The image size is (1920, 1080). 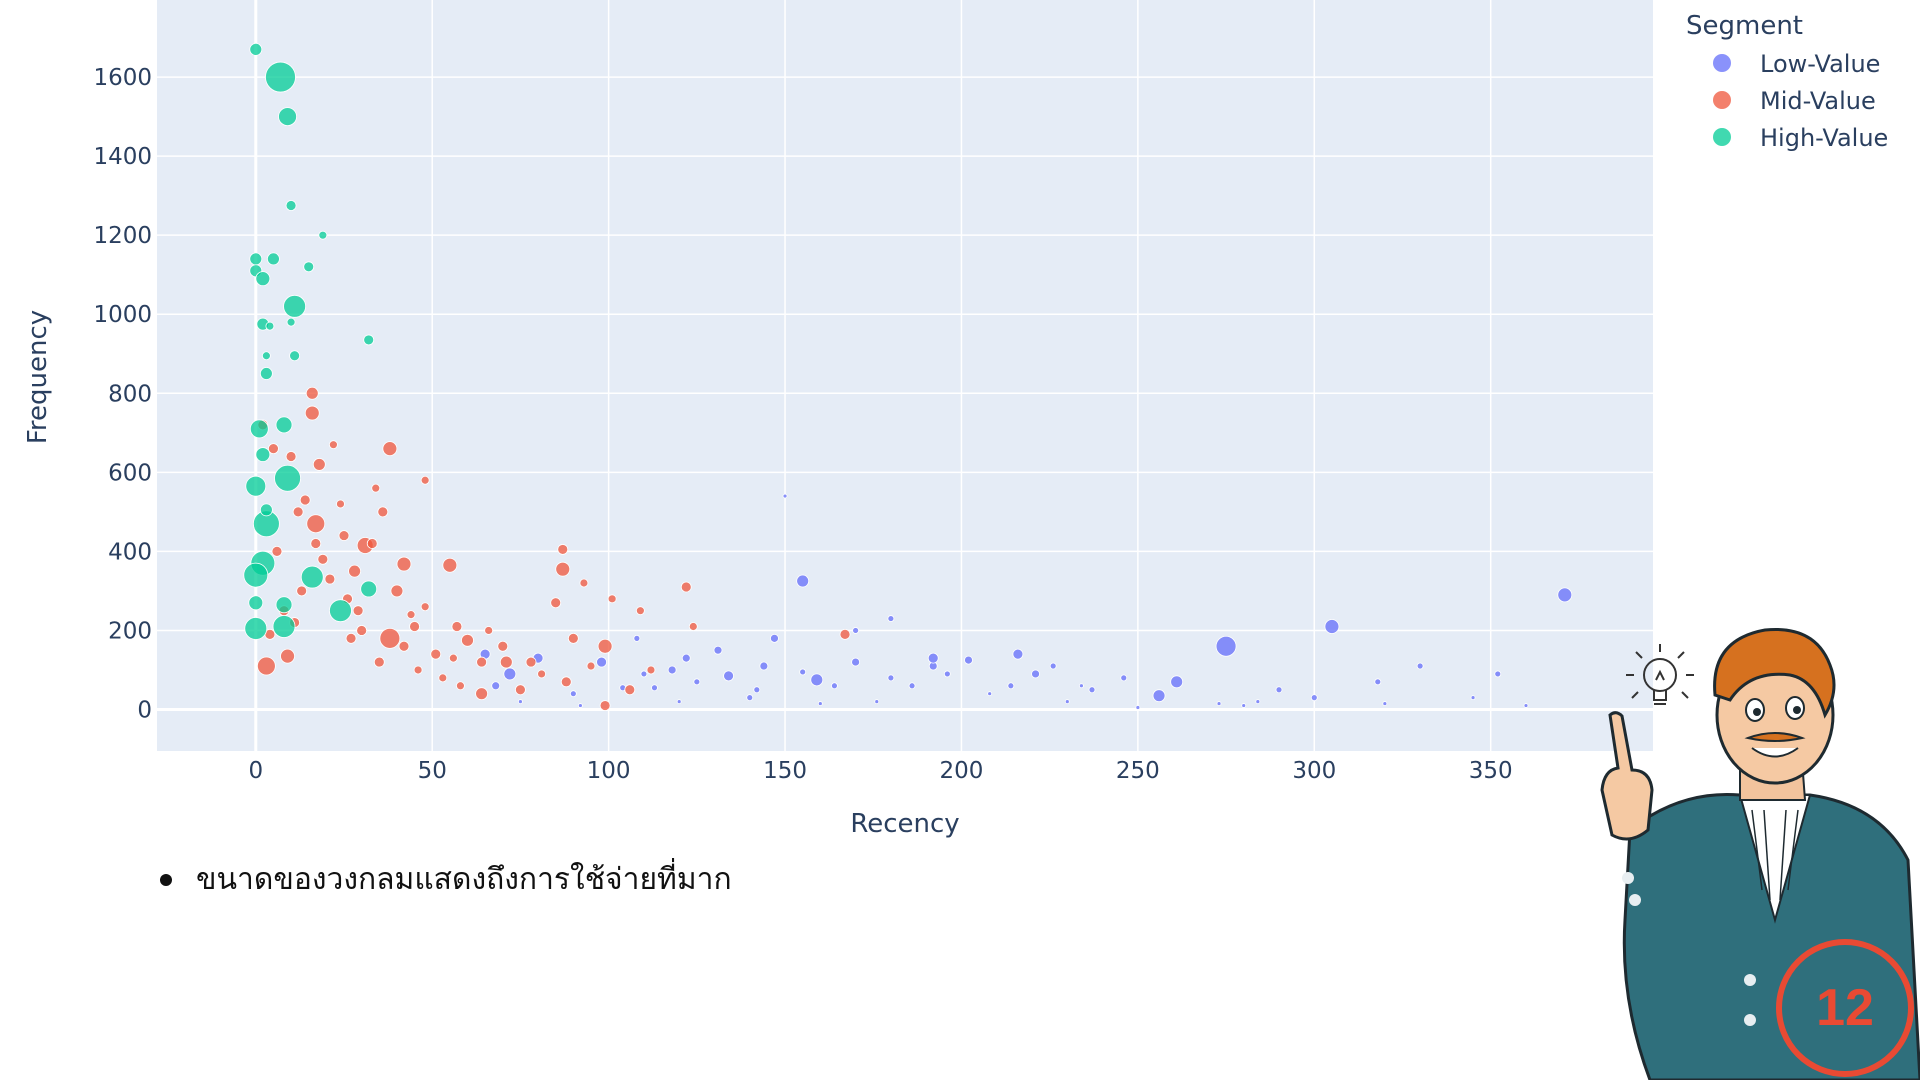 What do you see at coordinates (122, 236) in the screenshot?
I see `y-tick-label: 1200` at bounding box center [122, 236].